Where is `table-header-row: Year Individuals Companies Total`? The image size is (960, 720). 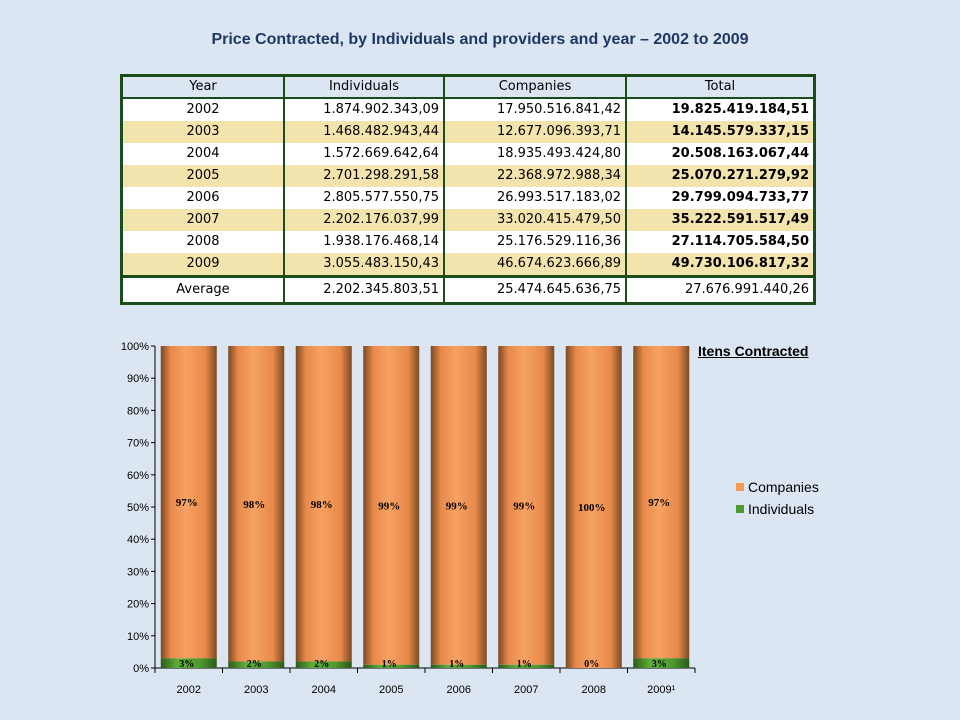 table-header-row: Year Individuals Companies Total is located at coordinates (468, 87).